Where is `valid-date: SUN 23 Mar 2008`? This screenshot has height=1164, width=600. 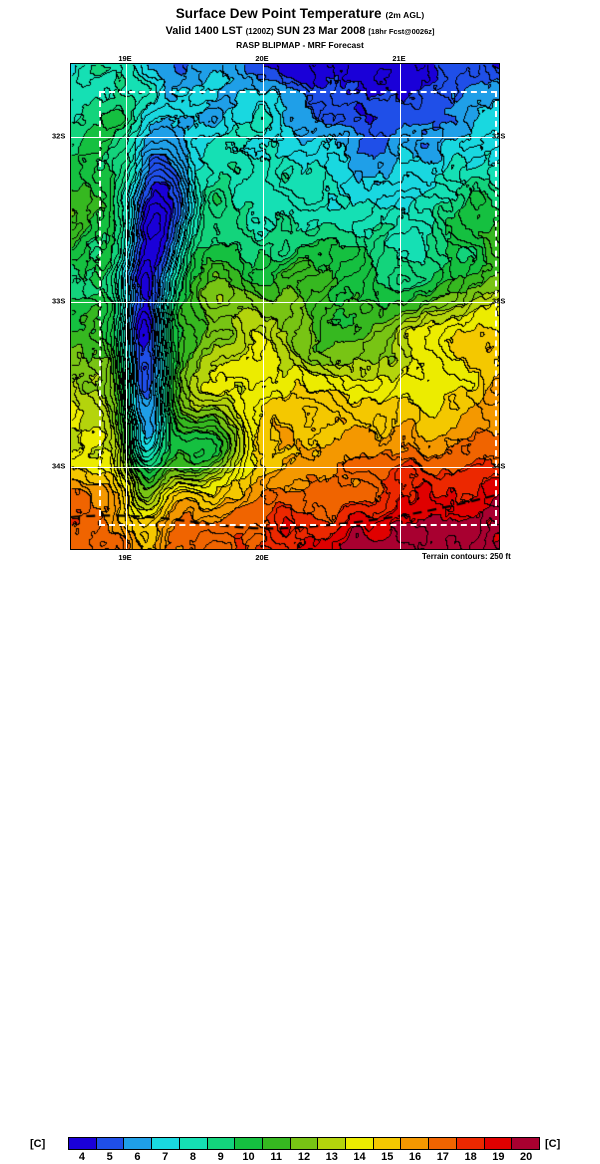
valid-date: SUN 23 Mar 2008 is located at coordinates (321, 31).